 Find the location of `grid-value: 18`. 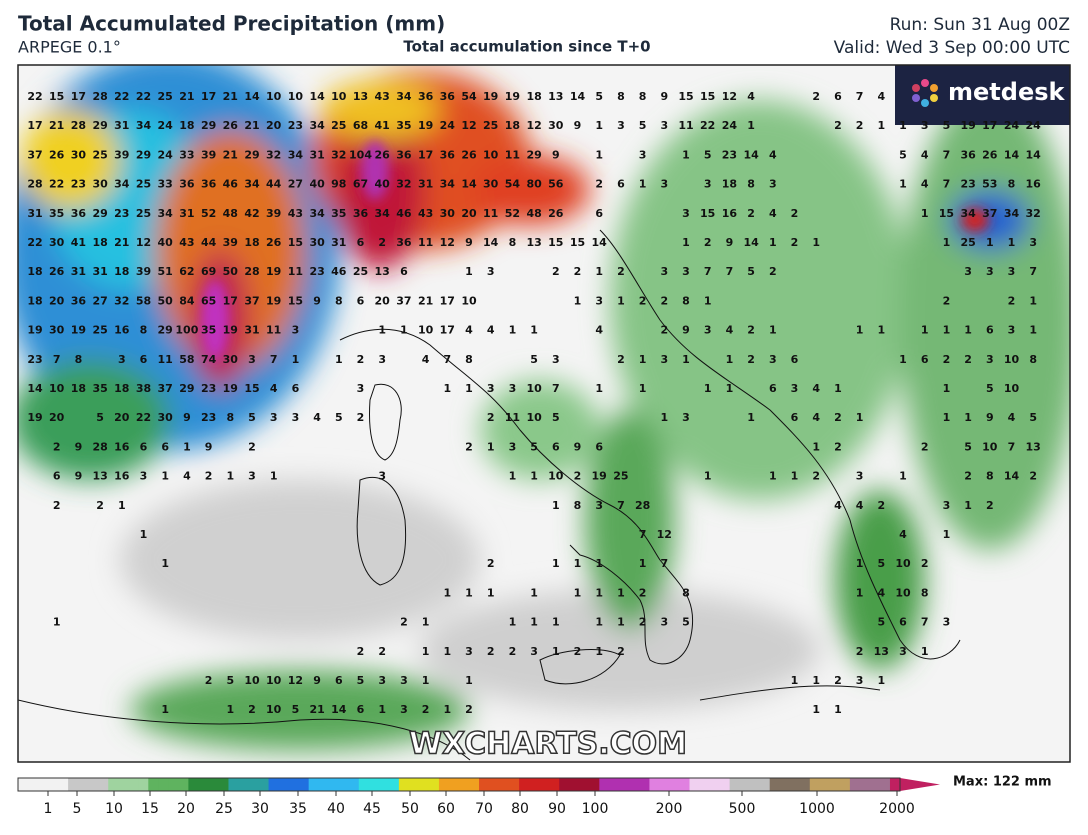

grid-value: 18 is located at coordinates (78, 388).